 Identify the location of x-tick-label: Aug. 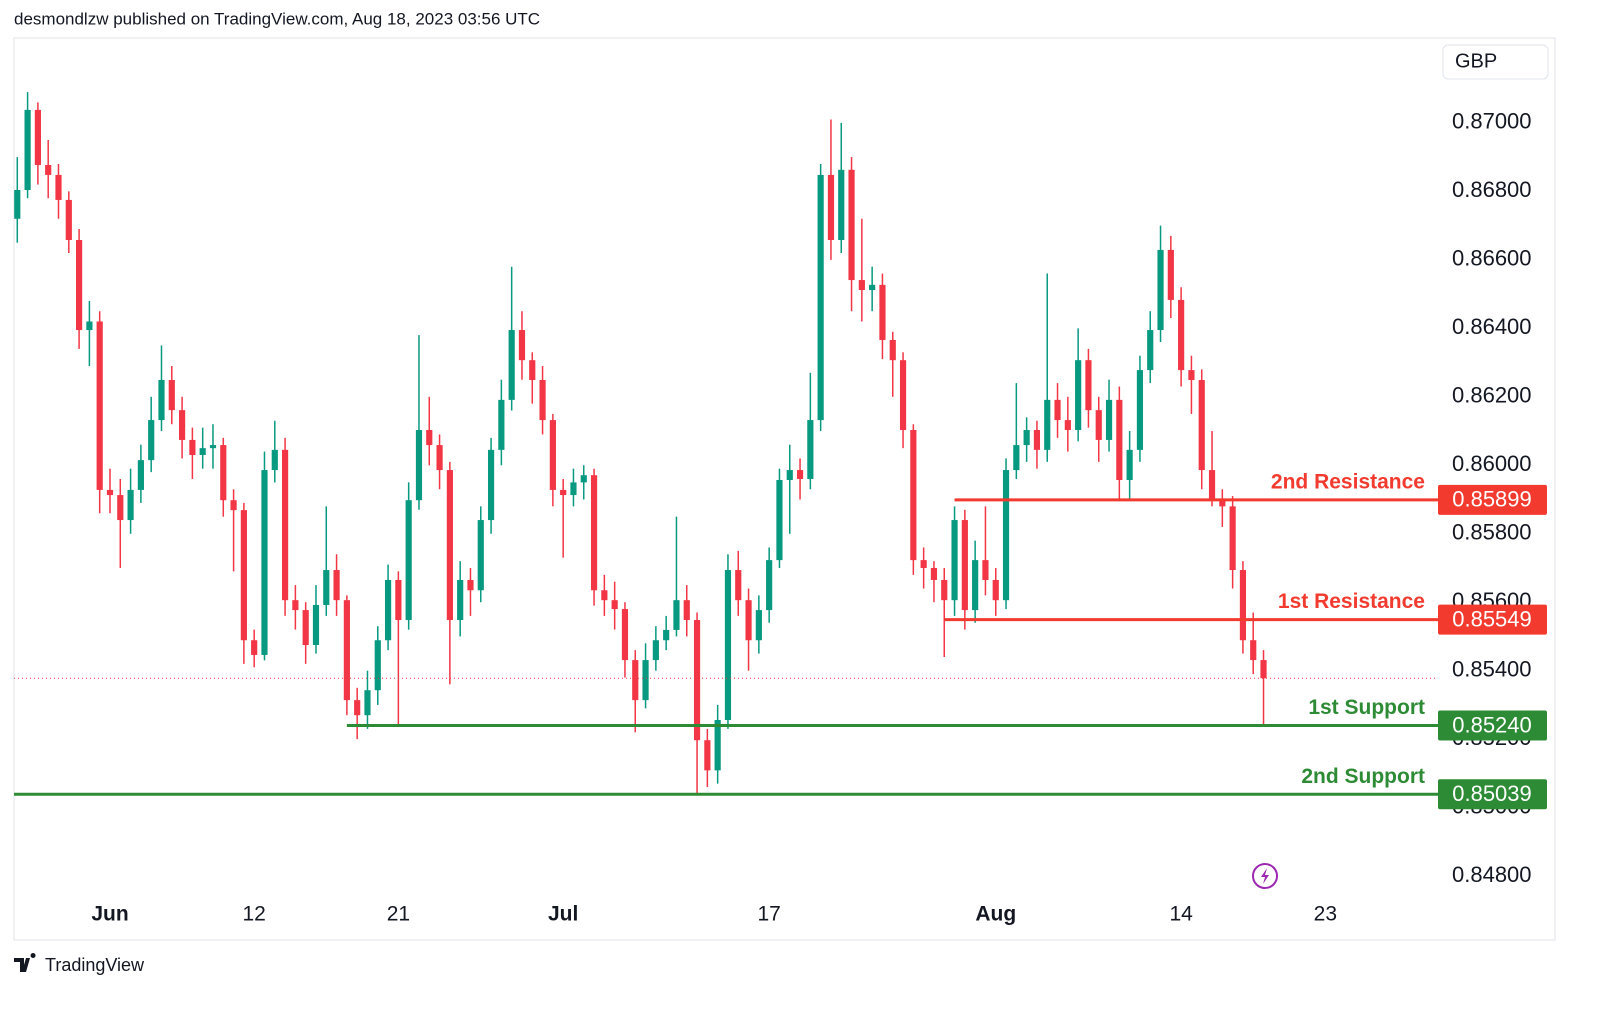
(995, 914).